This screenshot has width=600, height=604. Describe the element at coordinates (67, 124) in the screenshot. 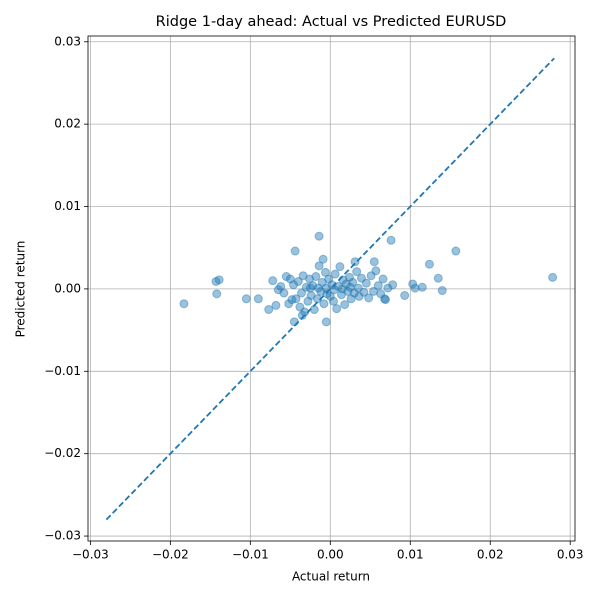

I see `y-tick-label: 0.02` at that location.